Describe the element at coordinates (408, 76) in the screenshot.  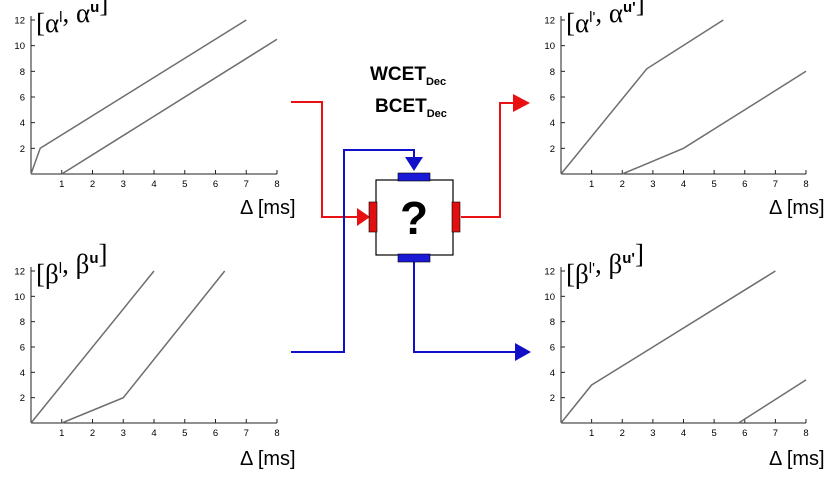
I see `wcet-label: WCETDec` at that location.